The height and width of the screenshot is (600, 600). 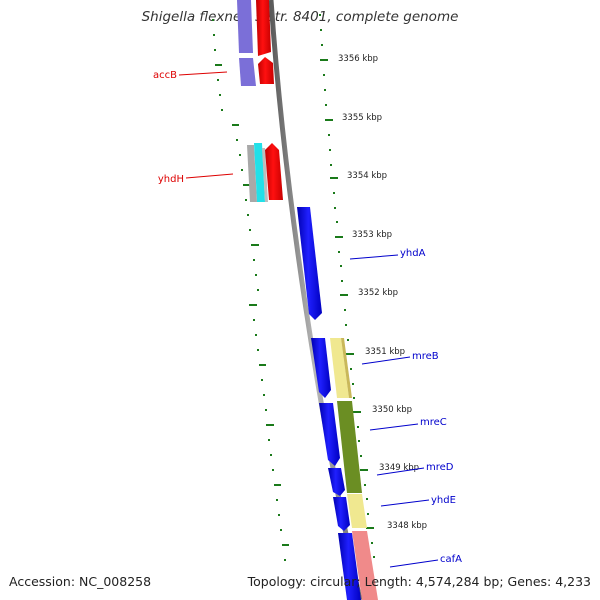 I want to click on scale-label: 3350 kbp, so click(x=392, y=410).